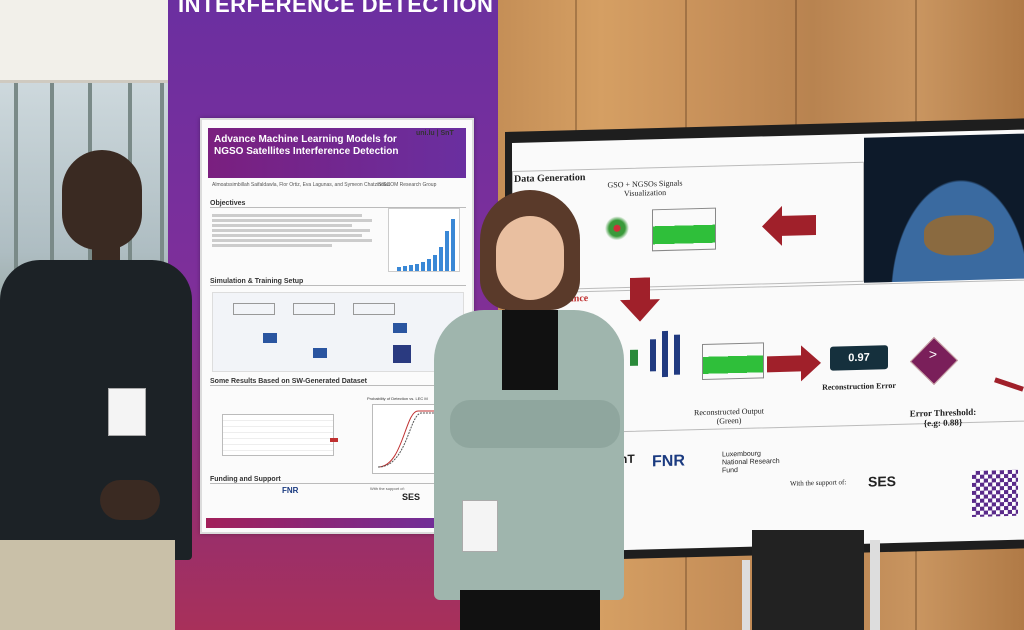 This screenshot has width=1024, height=630. I want to click on monitor-fnr-full: Luxembourg National Research Fund, so click(751, 462).